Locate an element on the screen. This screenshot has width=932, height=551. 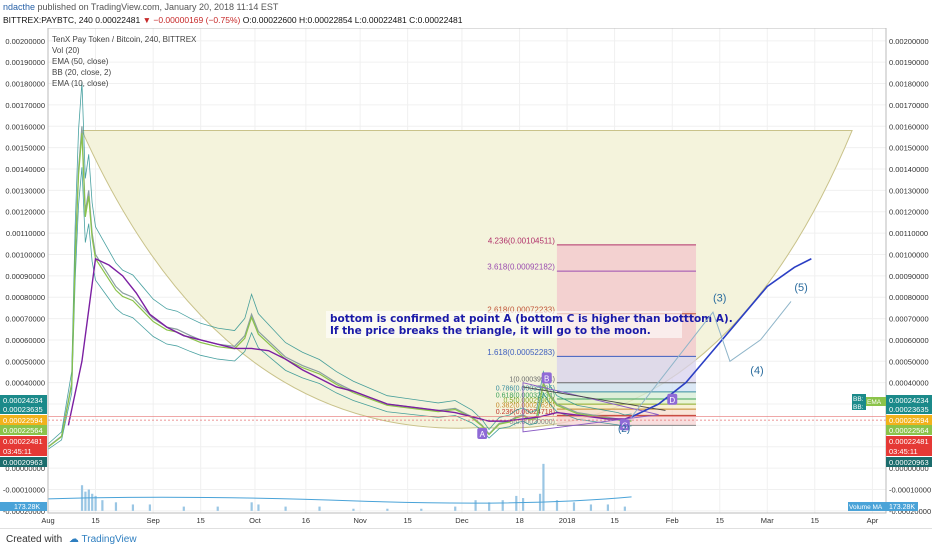
fib-level-label: 0.236(0.00024718) is located at coordinates (525, 412).